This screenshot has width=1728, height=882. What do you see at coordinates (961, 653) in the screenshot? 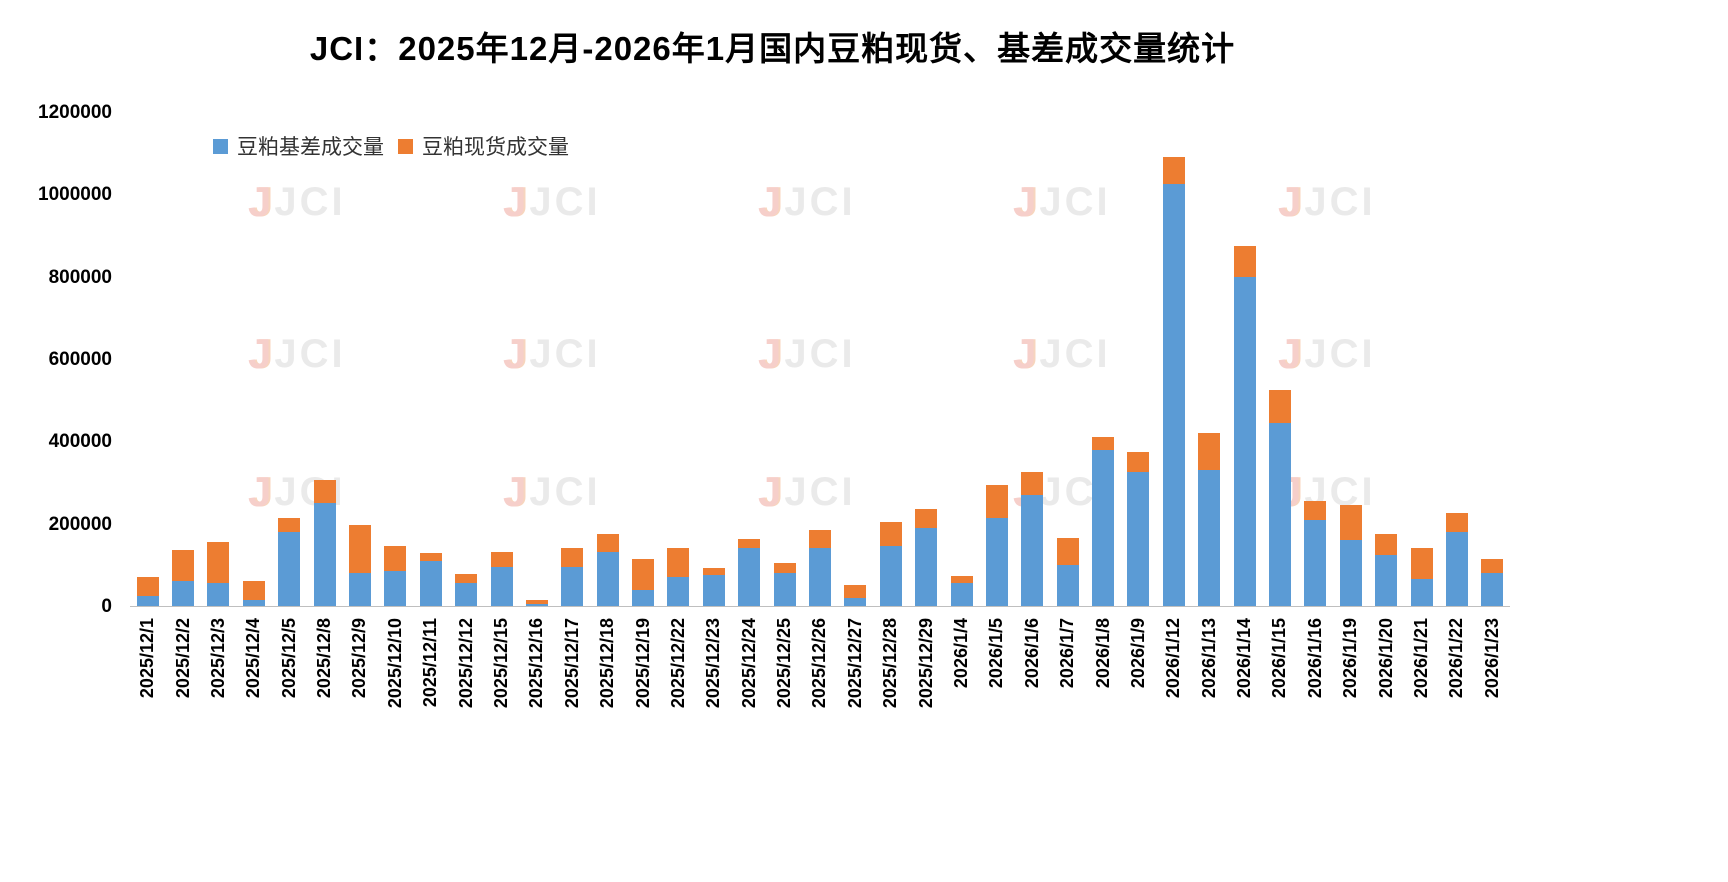
I see `x-axis-tick-label: 2026/1/4` at bounding box center [961, 653].